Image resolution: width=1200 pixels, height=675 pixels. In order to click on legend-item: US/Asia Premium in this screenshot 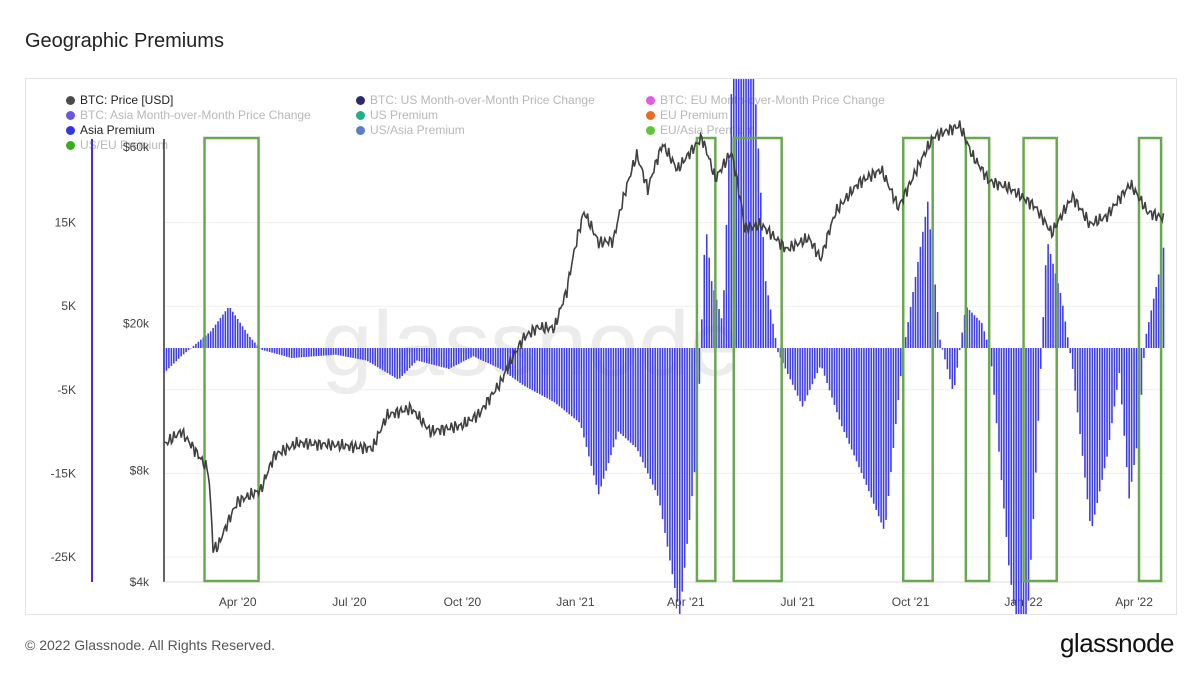, I will do `click(410, 130)`.